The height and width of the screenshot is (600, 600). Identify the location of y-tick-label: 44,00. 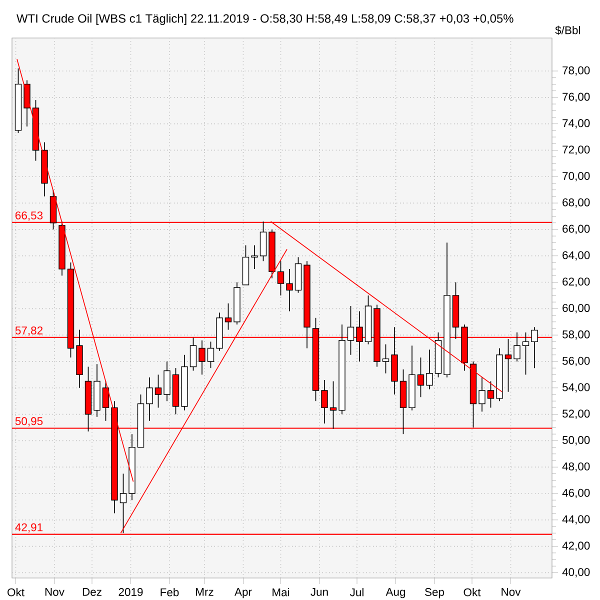
(576, 520).